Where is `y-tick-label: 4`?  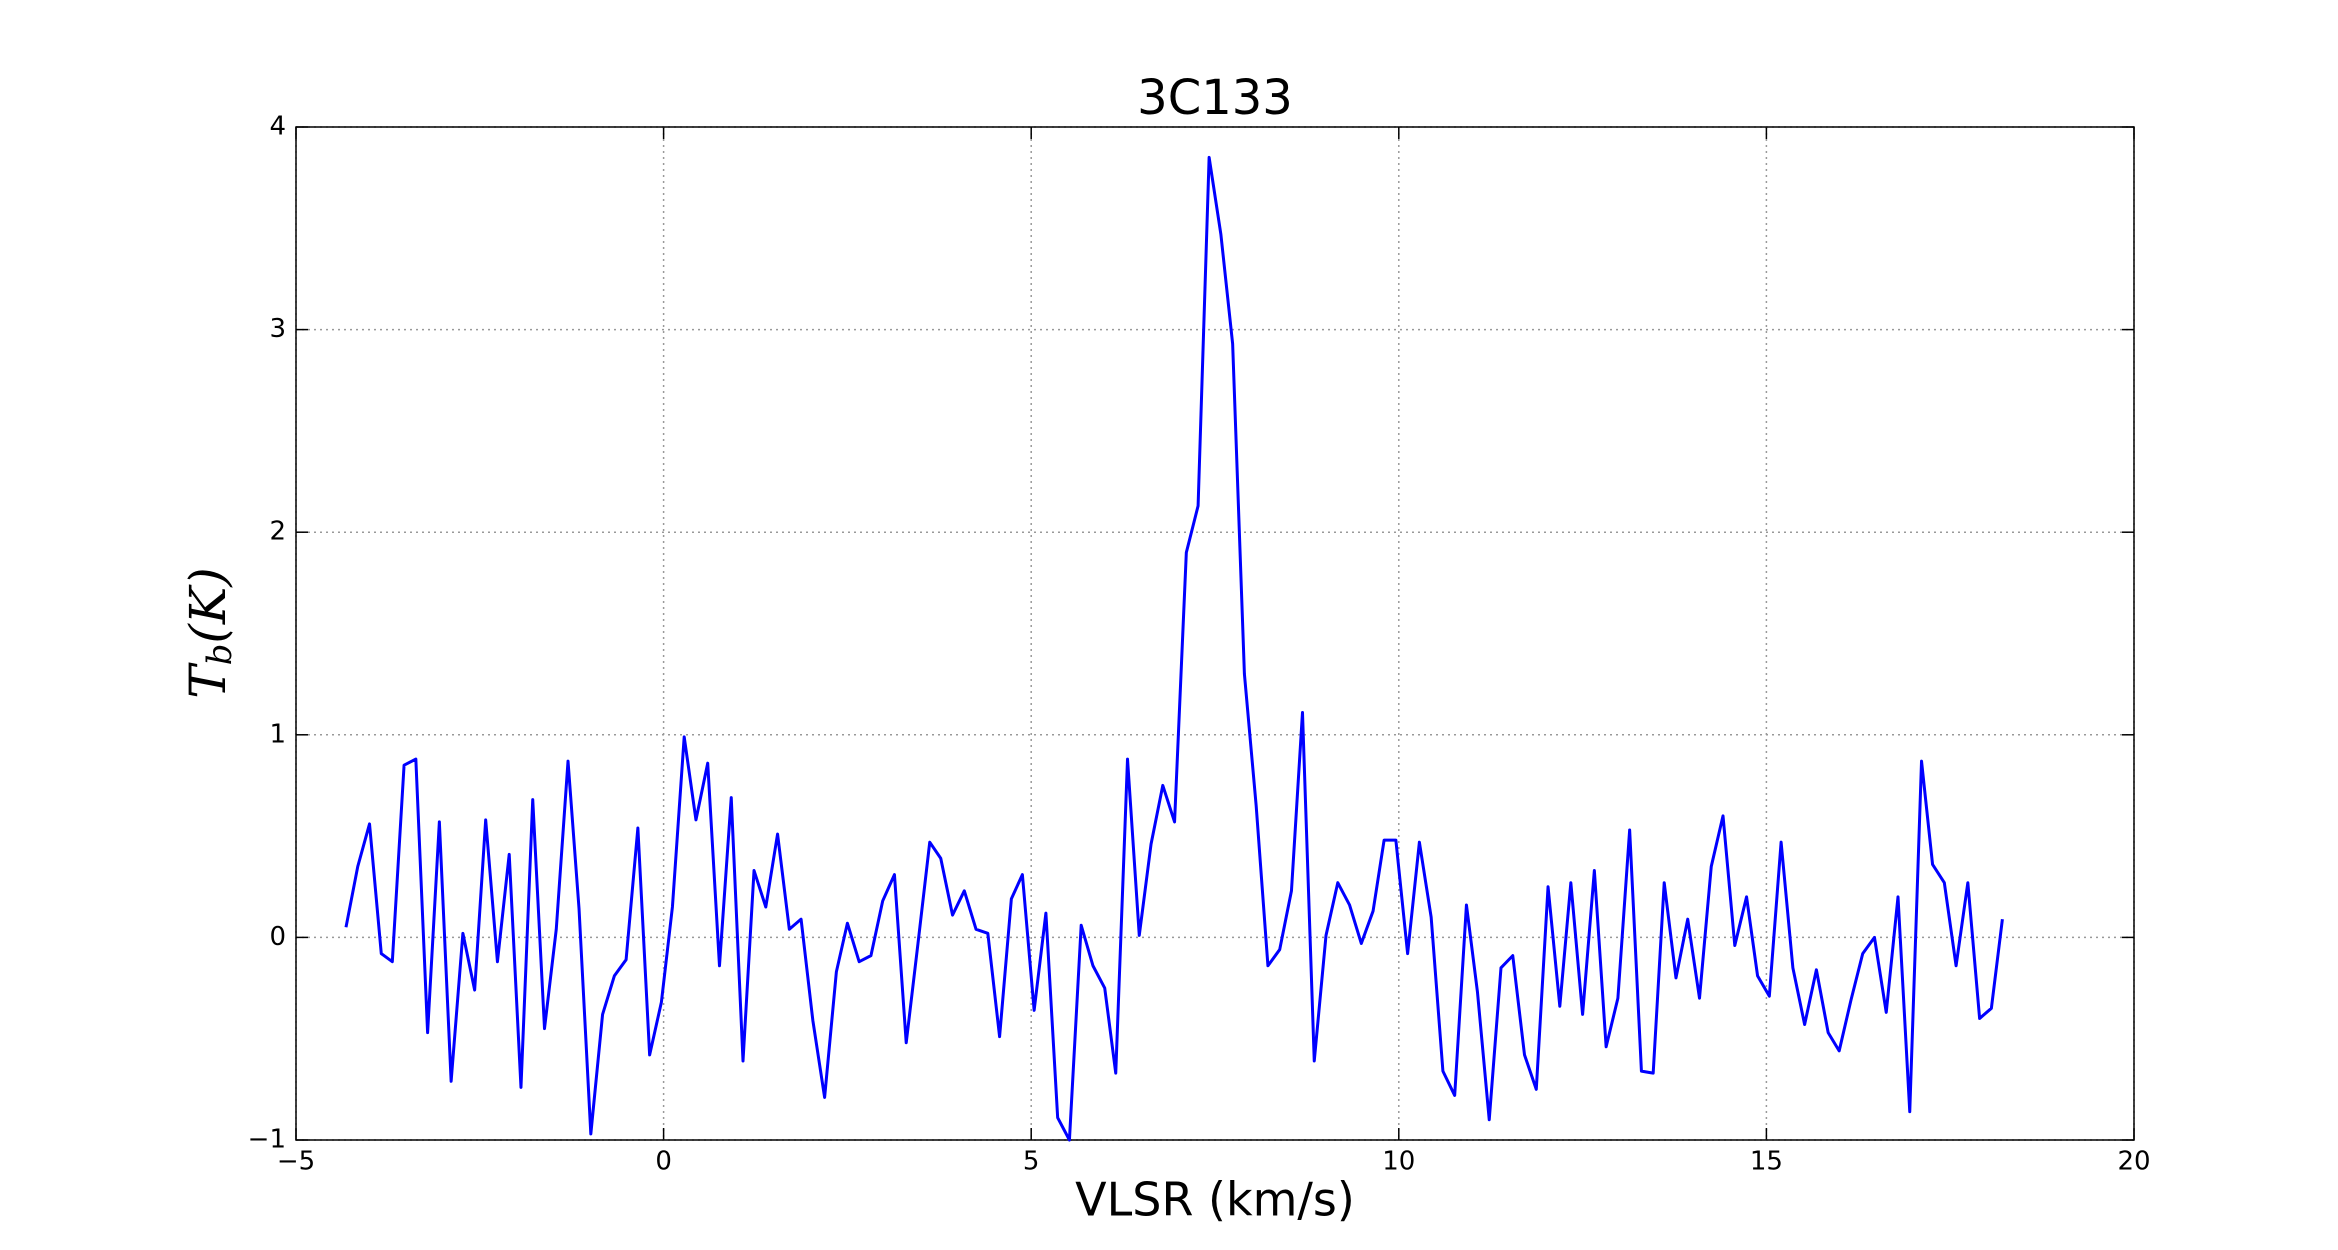 y-tick-label: 4 is located at coordinates (277, 127).